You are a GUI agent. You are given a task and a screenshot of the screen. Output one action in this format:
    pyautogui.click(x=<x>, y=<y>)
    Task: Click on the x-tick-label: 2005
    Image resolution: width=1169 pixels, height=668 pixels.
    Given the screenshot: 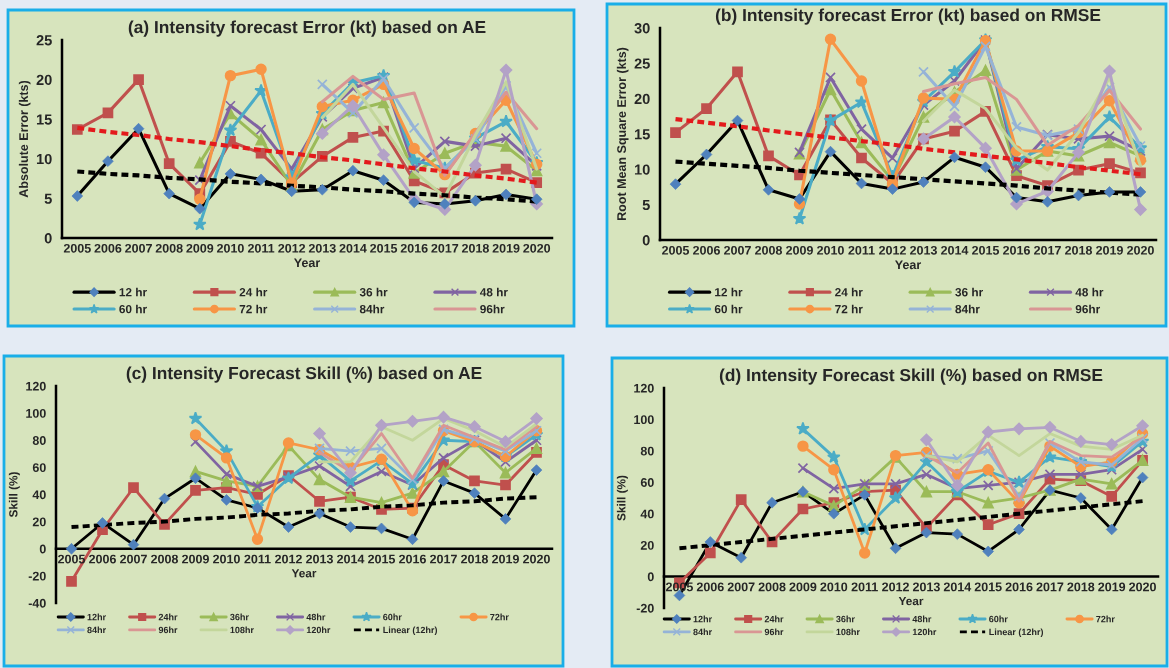 What is the action you would take?
    pyautogui.click(x=676, y=250)
    